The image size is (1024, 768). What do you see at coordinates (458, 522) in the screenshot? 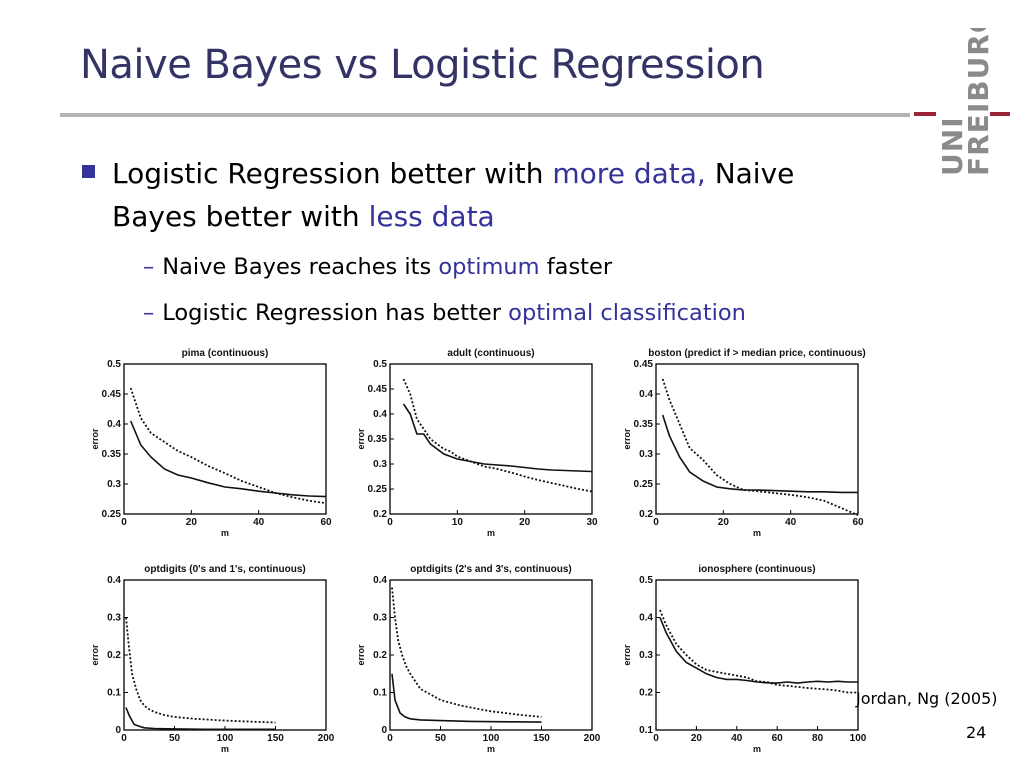
I see `x-tick-label: 10` at bounding box center [458, 522].